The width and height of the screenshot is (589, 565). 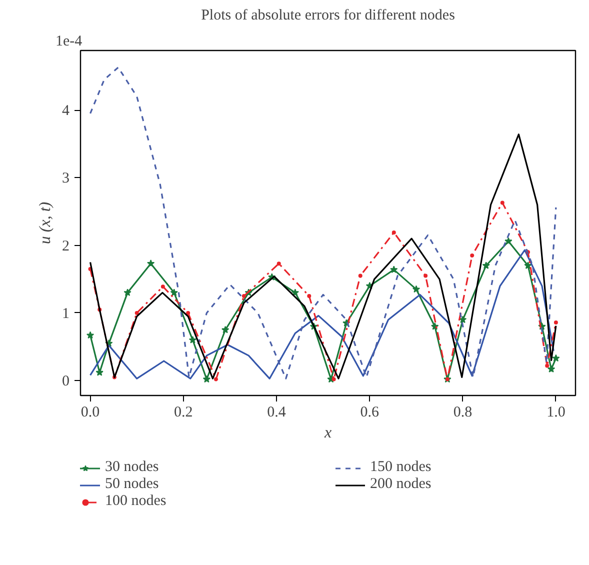 I want to click on y-tick-label: 2, so click(x=66, y=246).